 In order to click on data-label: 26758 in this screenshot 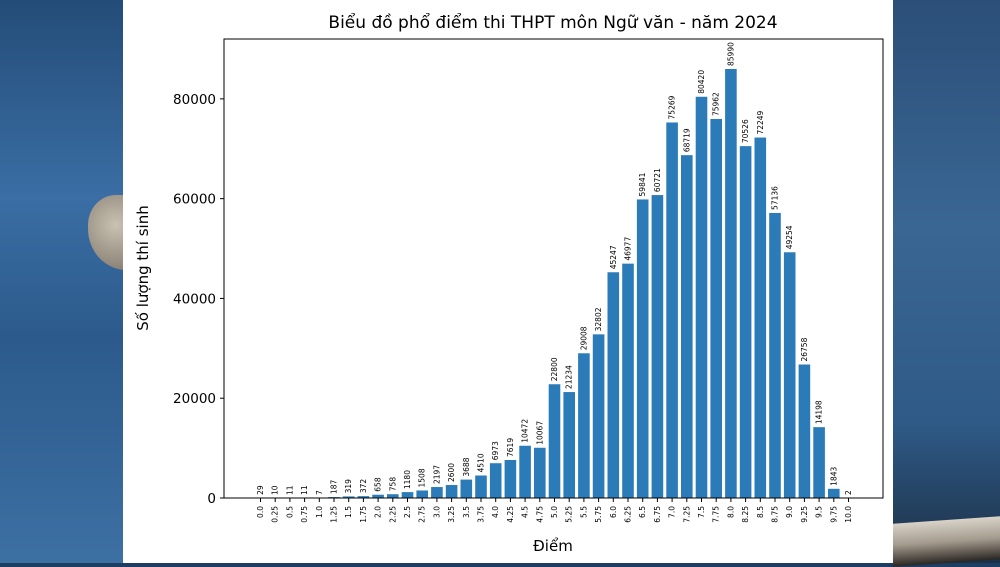, I will do `click(804, 349)`.